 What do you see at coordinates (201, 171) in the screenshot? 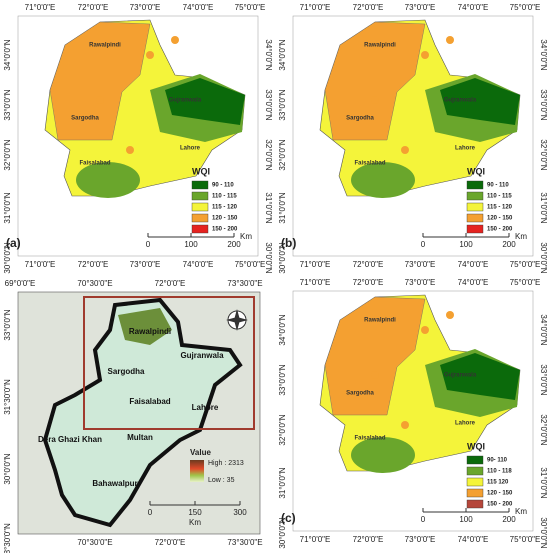
I see `legend-title: WQI` at bounding box center [201, 171].